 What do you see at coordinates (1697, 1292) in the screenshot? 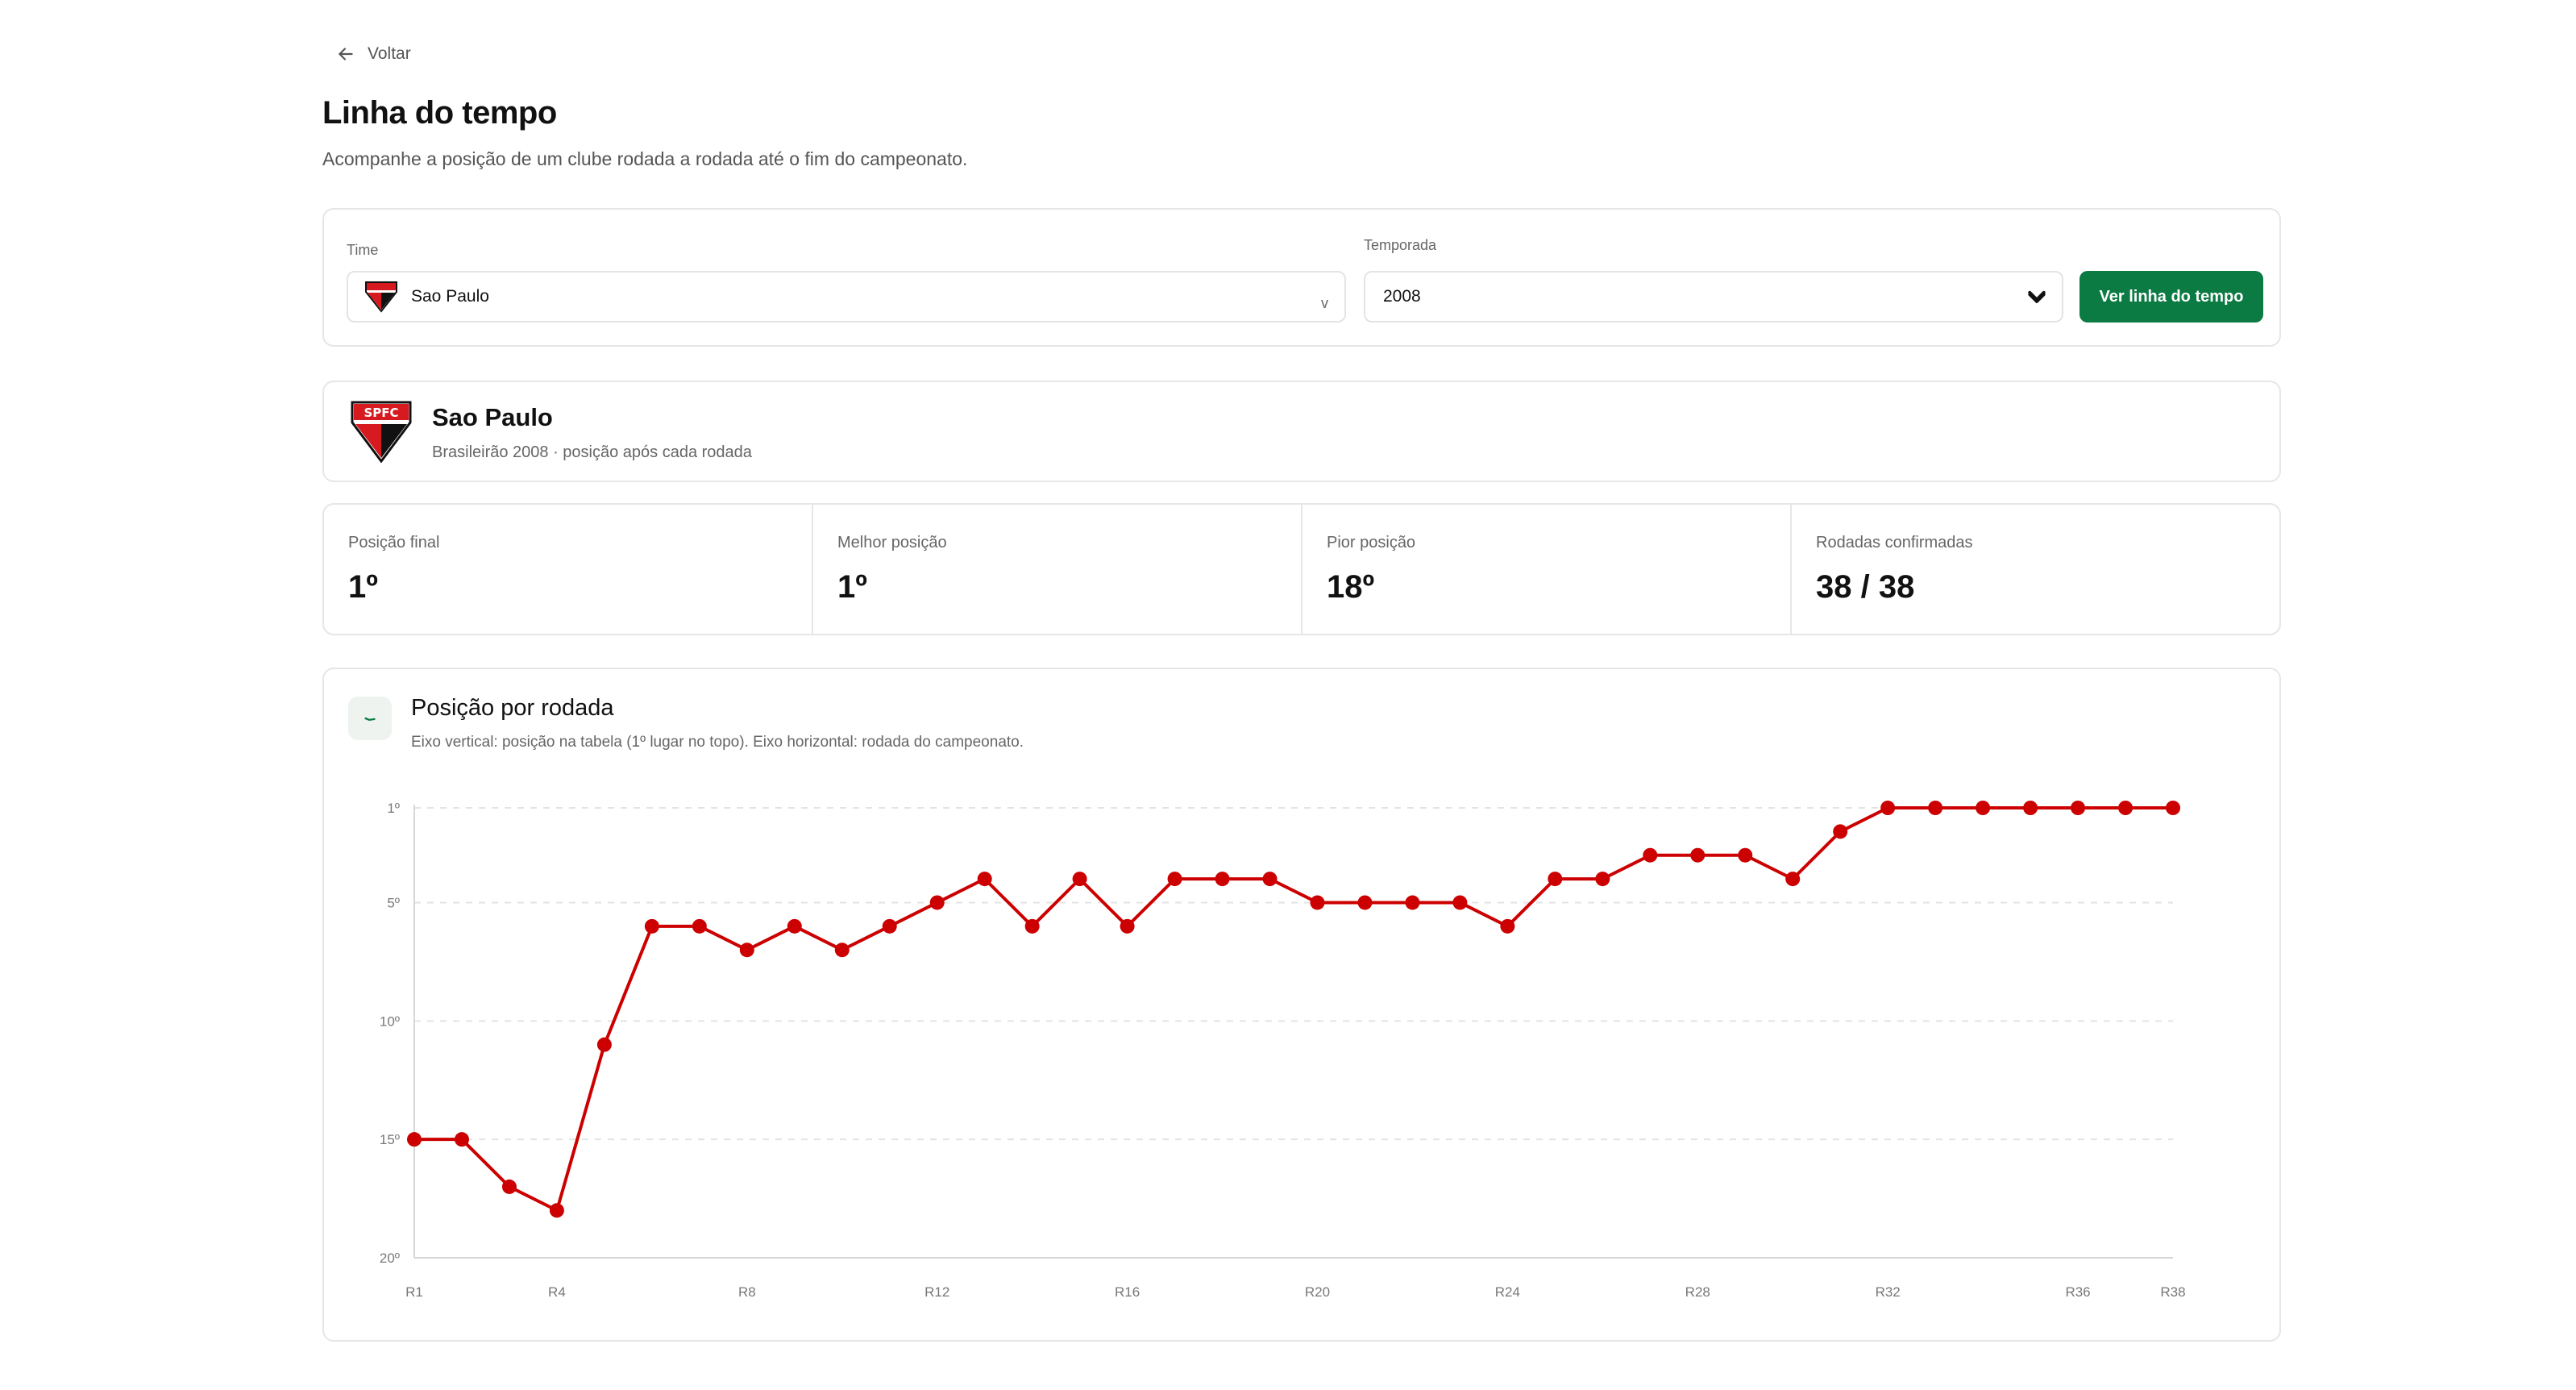
I see `x-tick-label: R28` at bounding box center [1697, 1292].